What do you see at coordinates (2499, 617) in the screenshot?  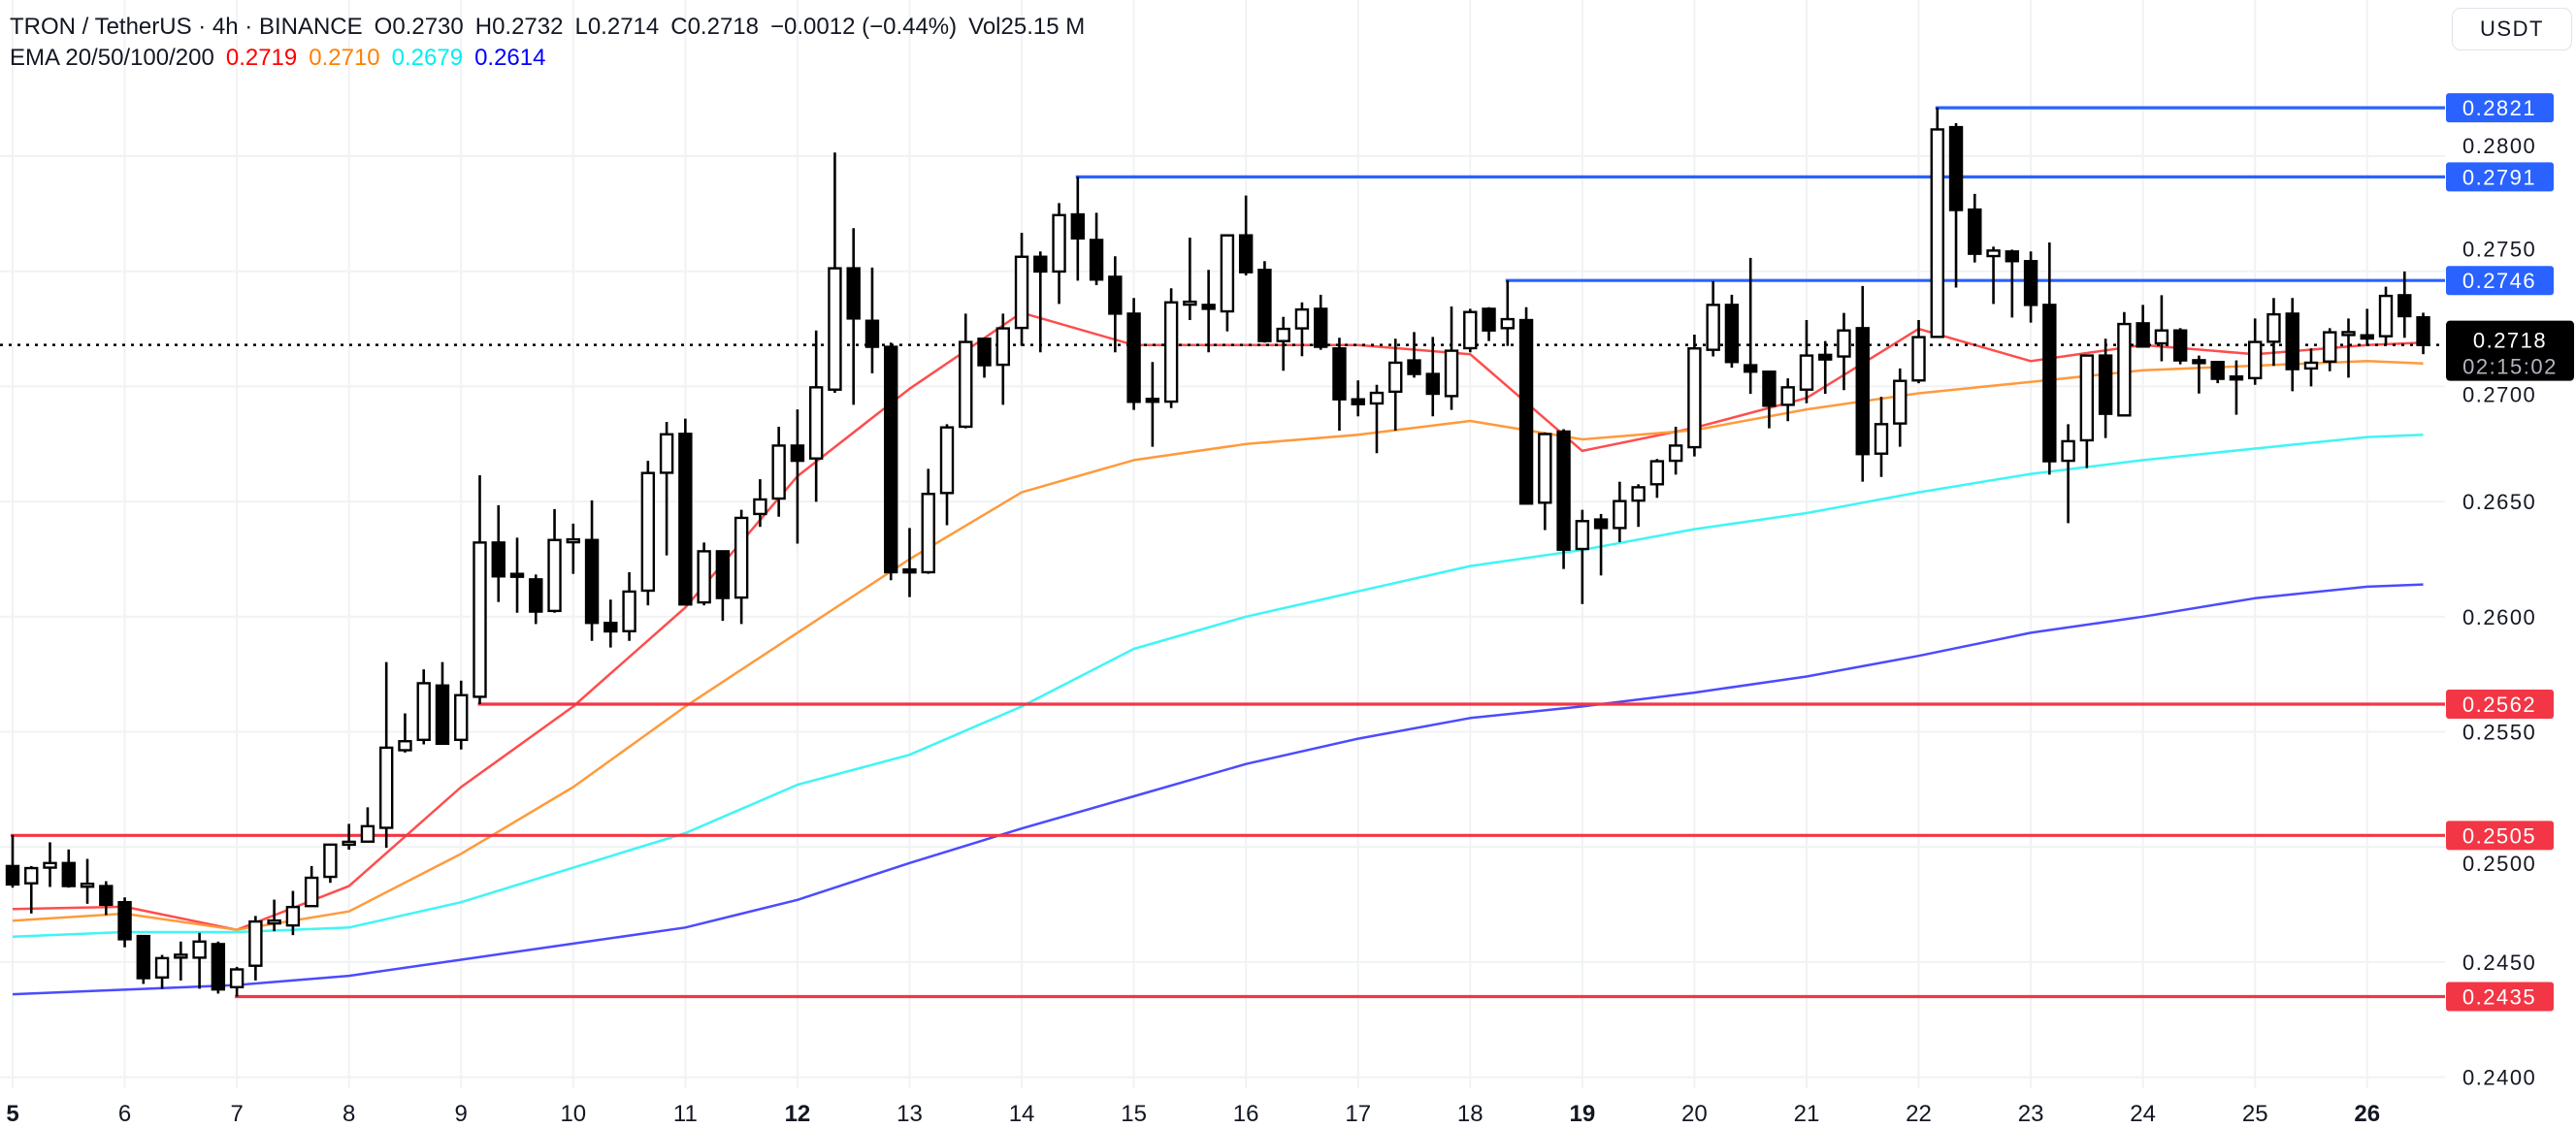 I see `y-tick-label: 0.2600` at bounding box center [2499, 617].